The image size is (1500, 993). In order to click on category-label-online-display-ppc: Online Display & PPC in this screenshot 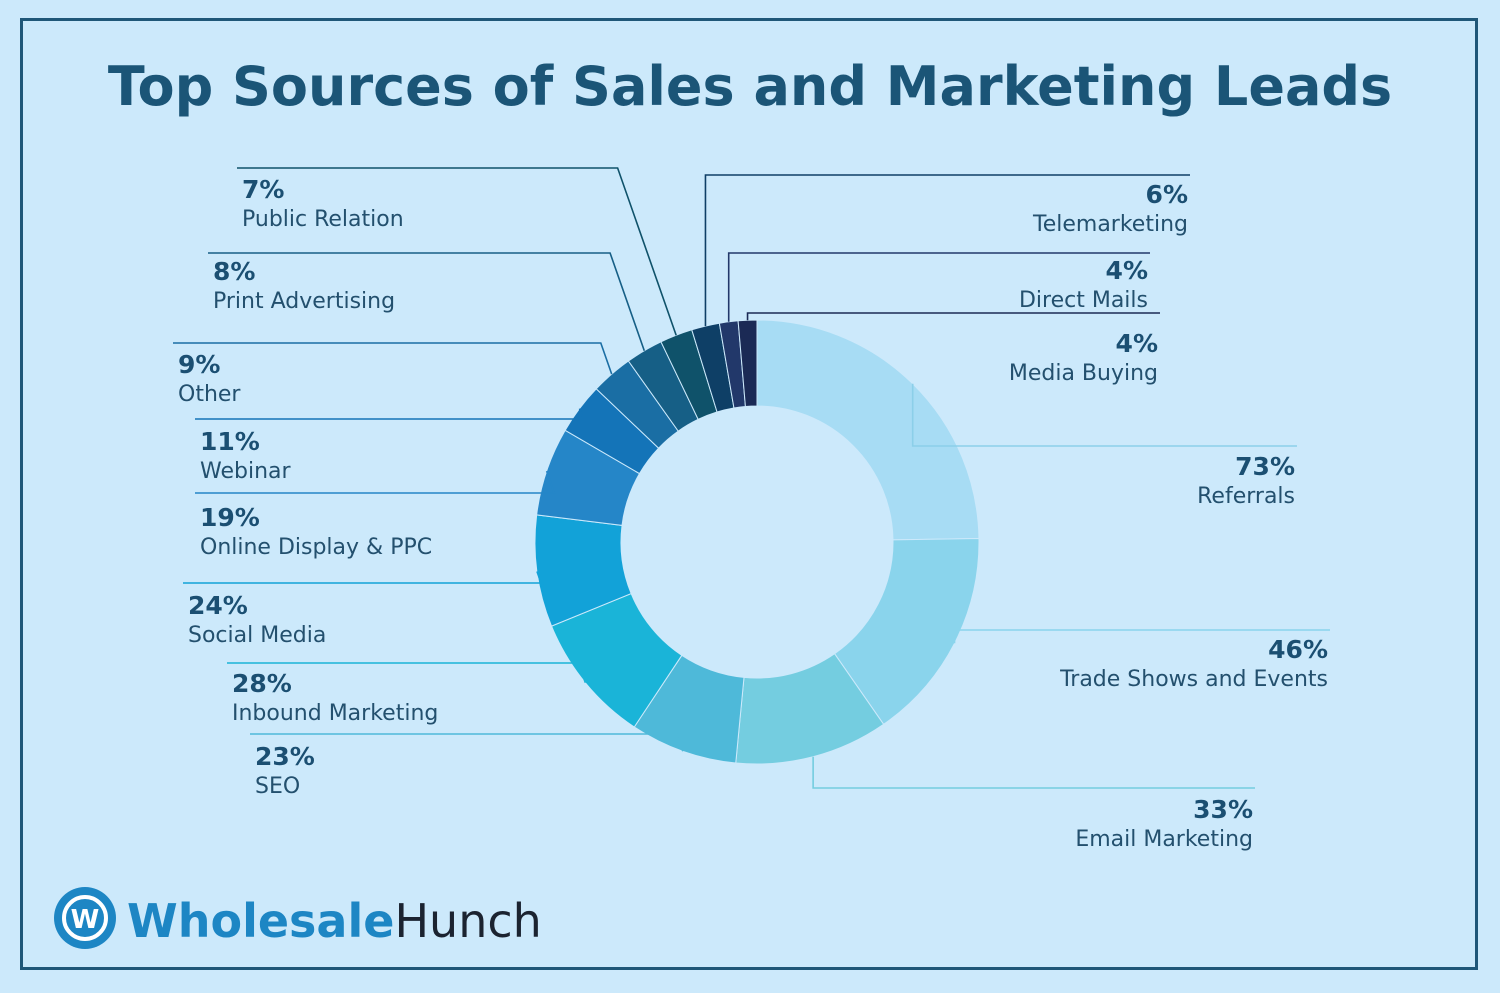, I will do `click(316, 547)`.